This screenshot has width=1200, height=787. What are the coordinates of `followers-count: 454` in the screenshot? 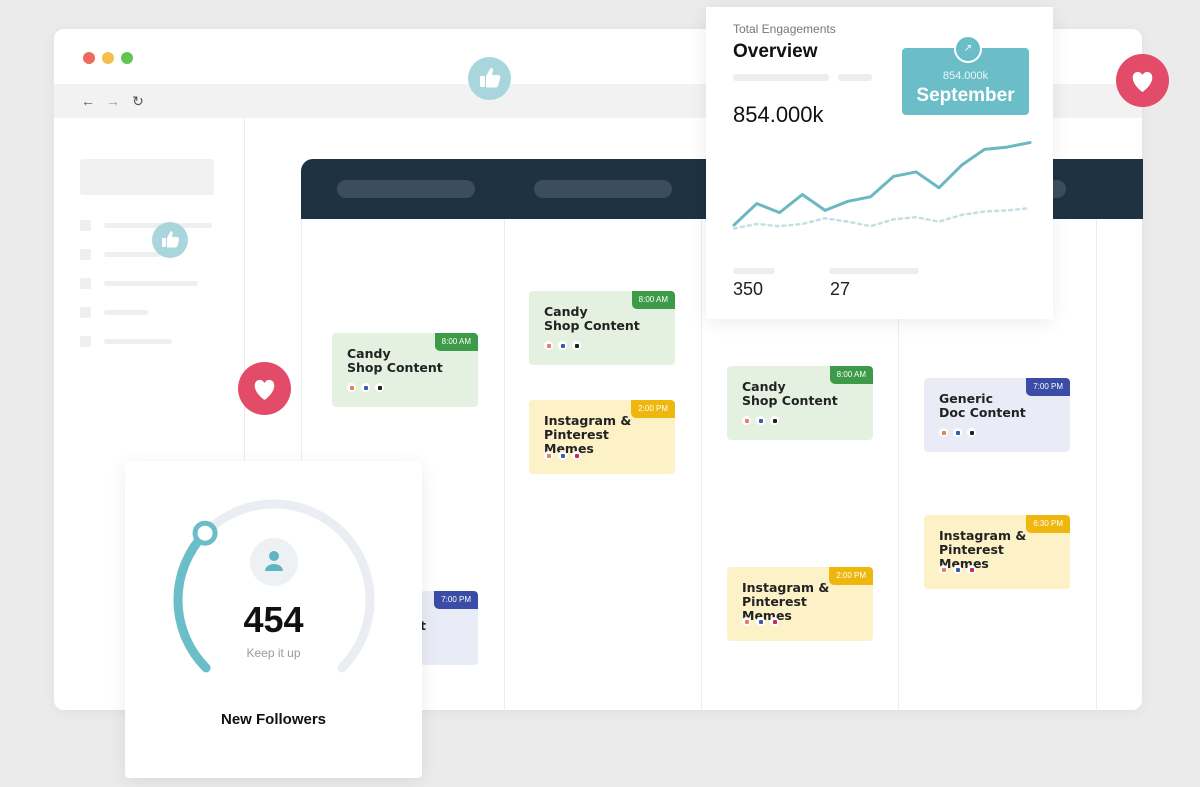 It's located at (273, 619).